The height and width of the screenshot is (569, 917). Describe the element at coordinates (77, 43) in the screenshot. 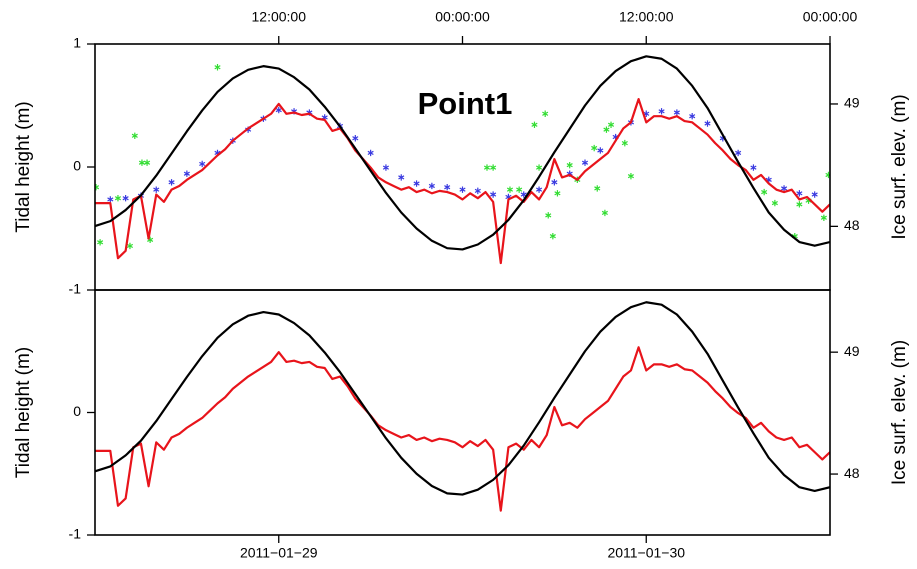

I see `y-tick-label: 1` at that location.